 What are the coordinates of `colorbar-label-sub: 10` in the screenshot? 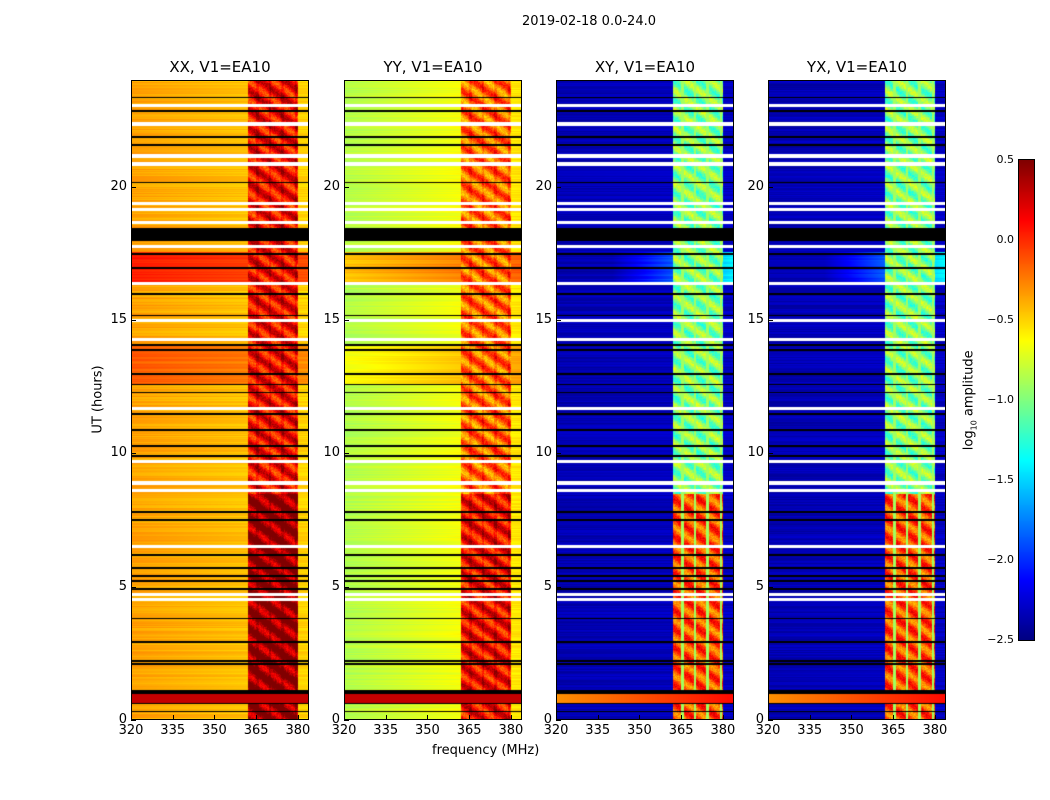 It's located at (974, 425).